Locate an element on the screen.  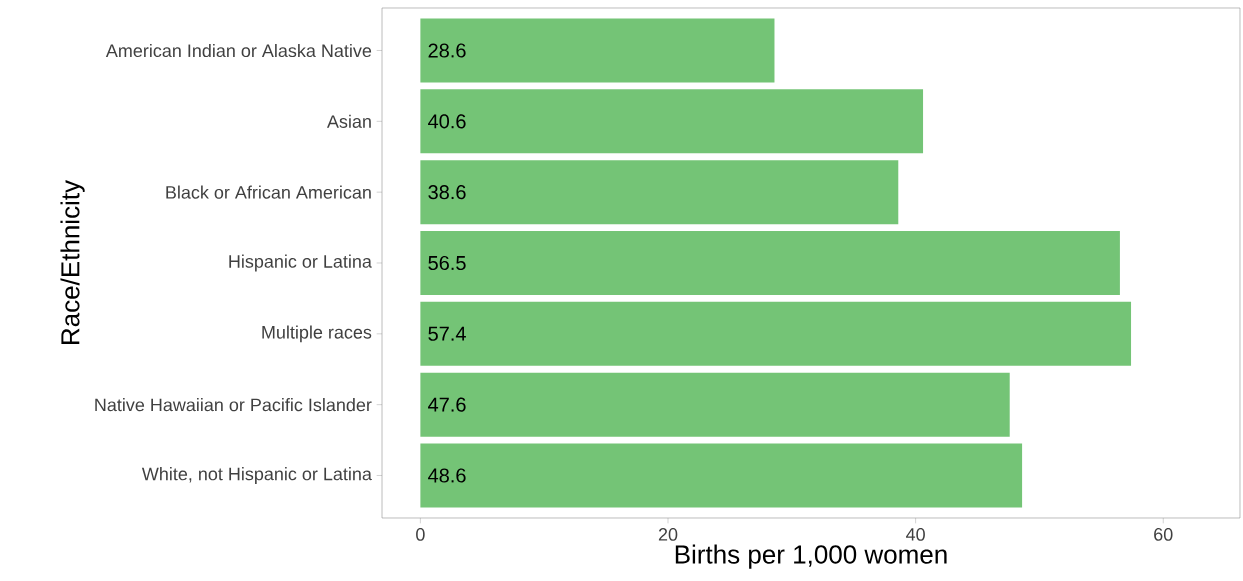
data-label: 47.6 is located at coordinates (447, 404).